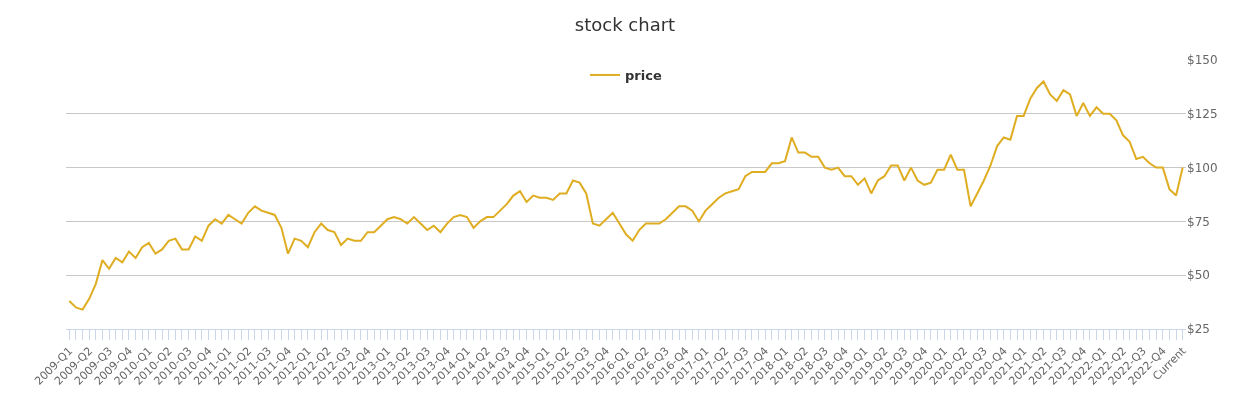 The height and width of the screenshot is (403, 1250). What do you see at coordinates (643, 76) in the screenshot?
I see `legend-label: price` at bounding box center [643, 76].